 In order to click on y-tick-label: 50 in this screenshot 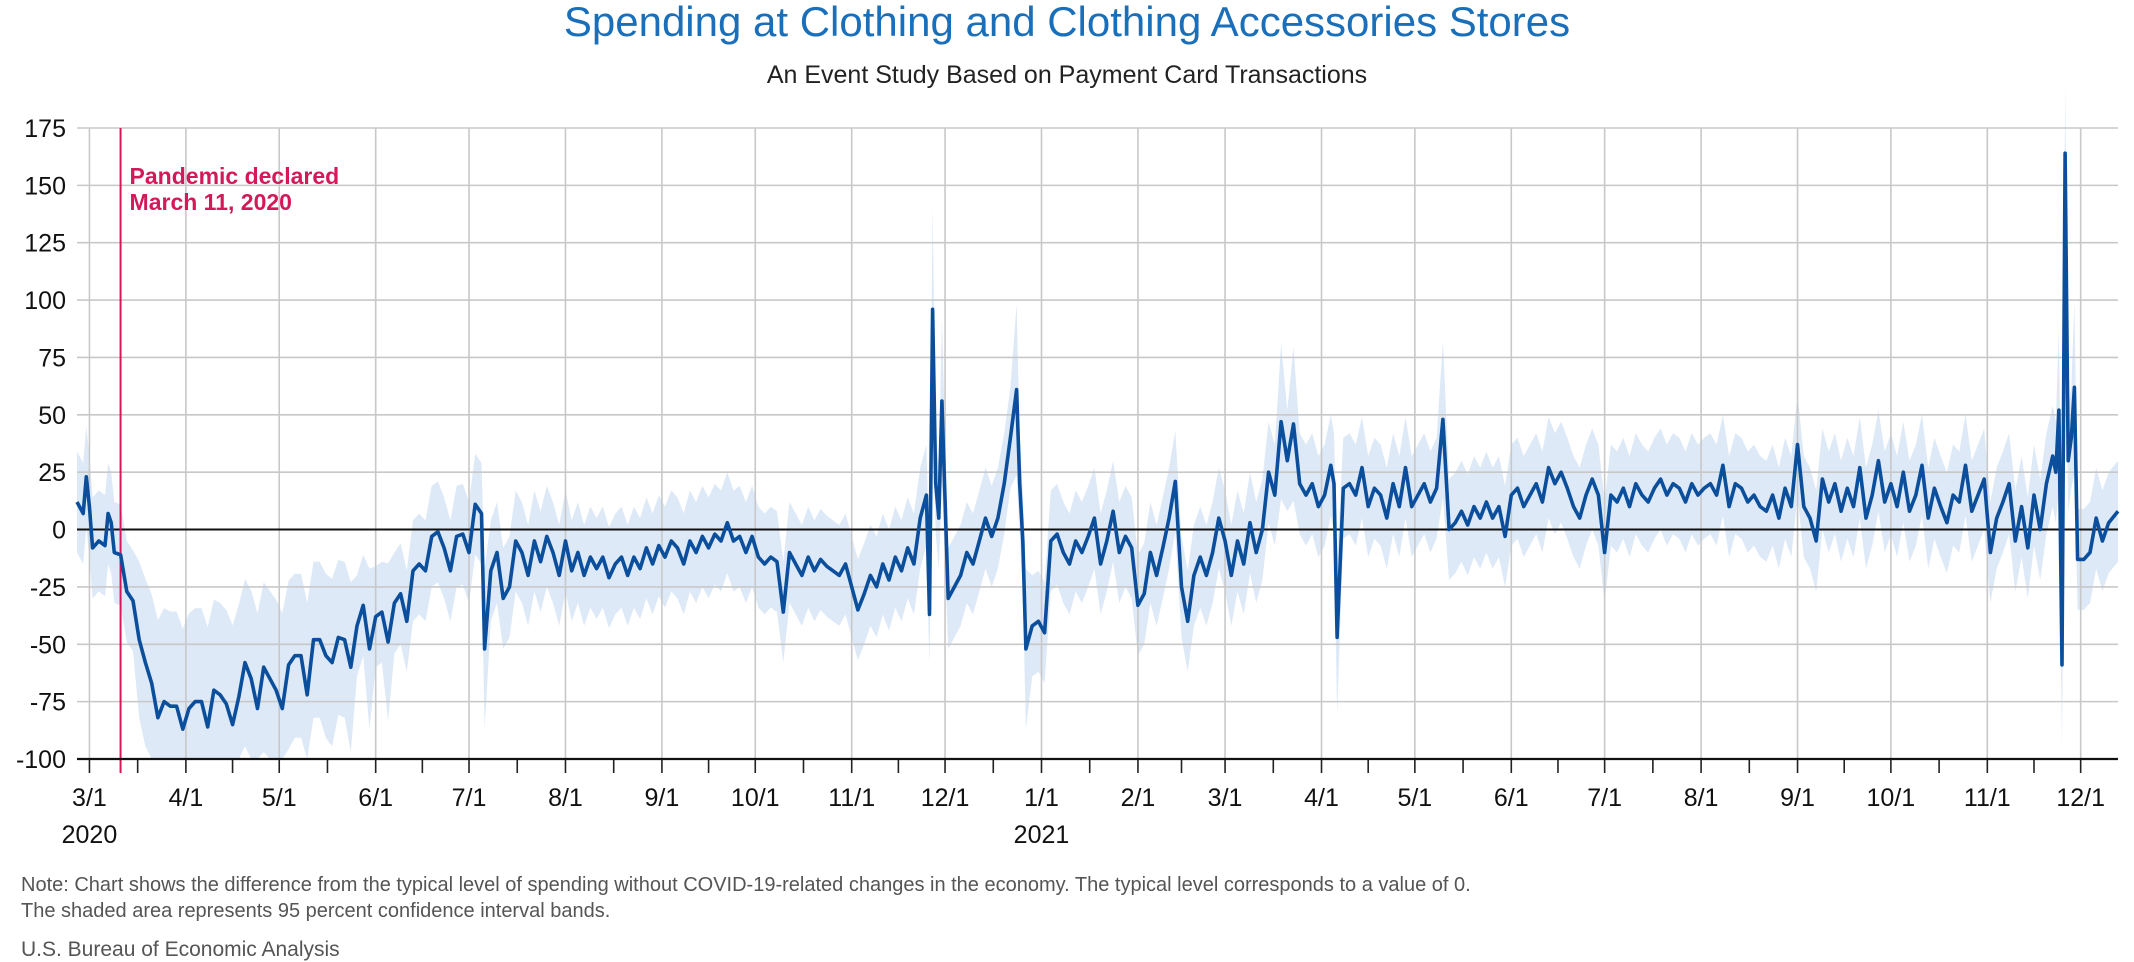, I will do `click(52, 416)`.